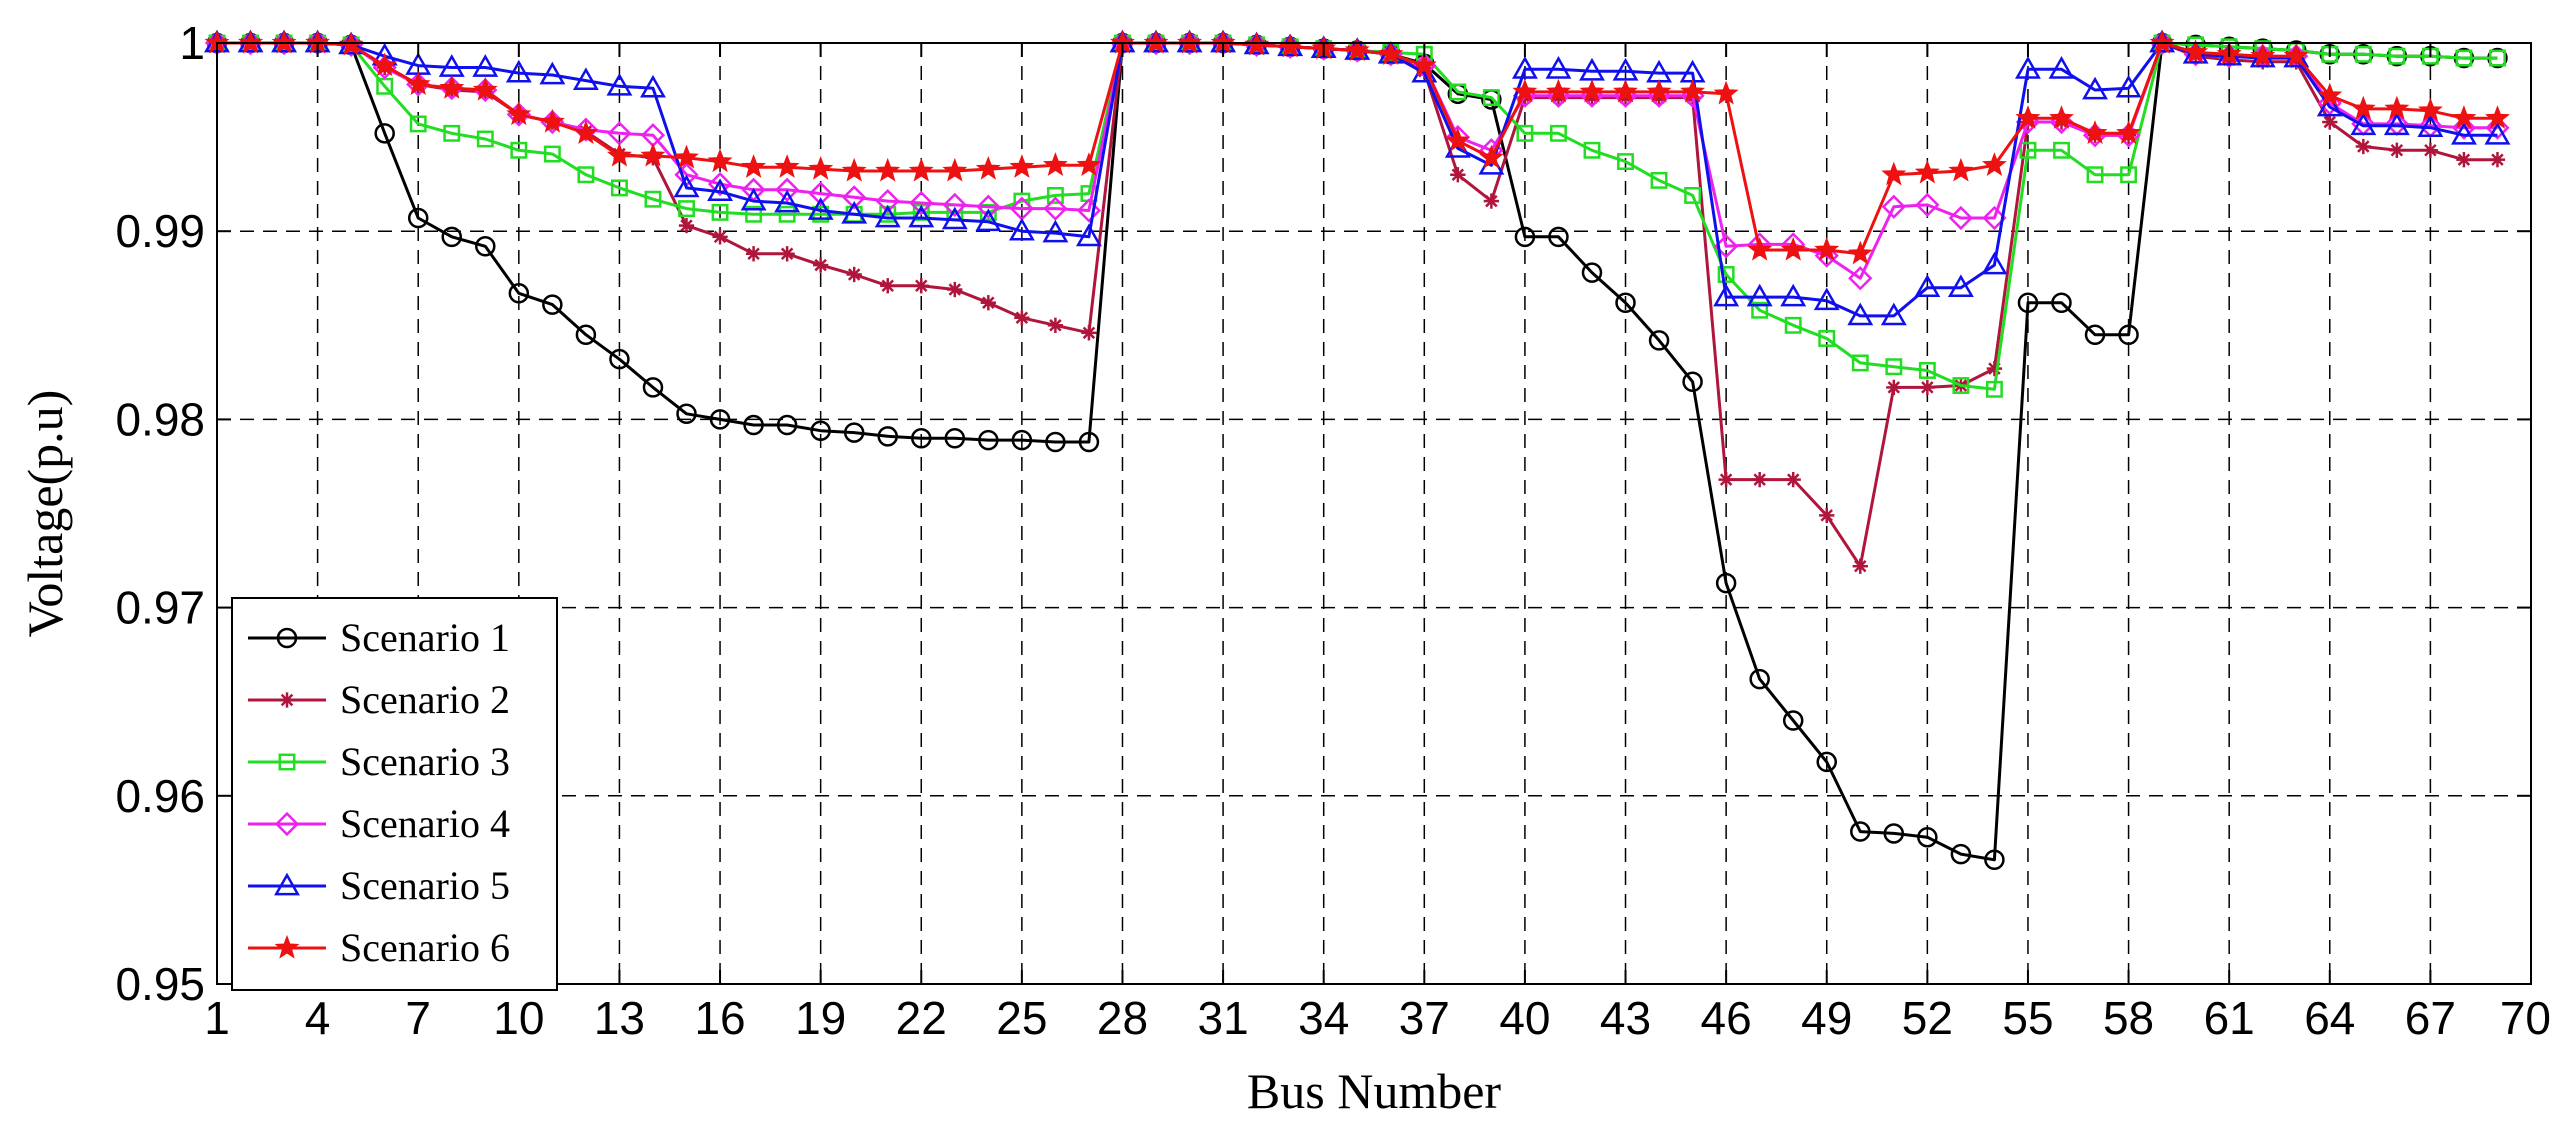 The image size is (2558, 1126). Describe the element at coordinates (1524, 1018) in the screenshot. I see `x-tick-label: 40` at that location.